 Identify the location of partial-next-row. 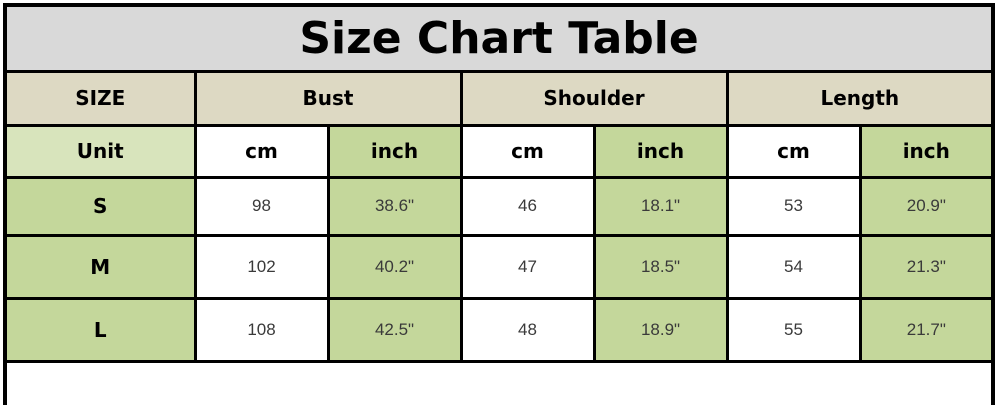
(499, 382).